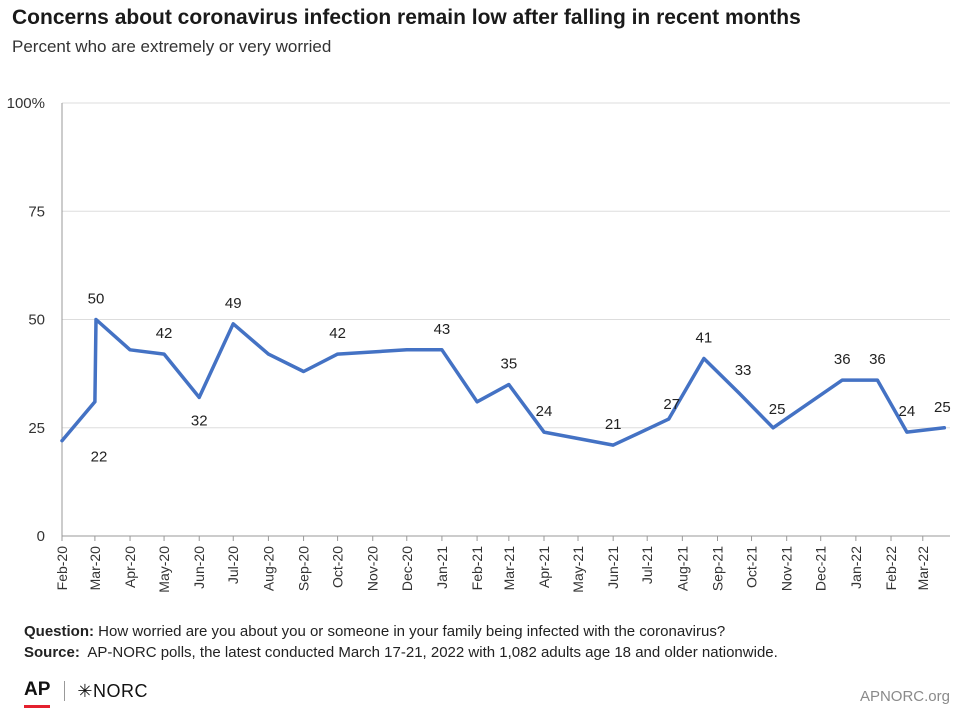  I want to click on x-tick-label: Oct-20, so click(338, 567).